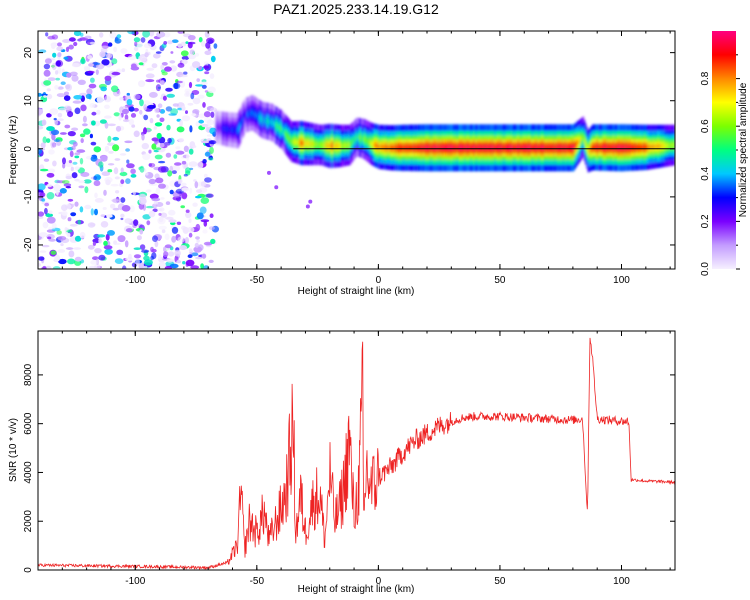 Image resolution: width=750 pixels, height=600 pixels. What do you see at coordinates (13, 150) in the screenshot?
I see `spectrogram-y-axis-label: Frequency (Hz)` at bounding box center [13, 150].